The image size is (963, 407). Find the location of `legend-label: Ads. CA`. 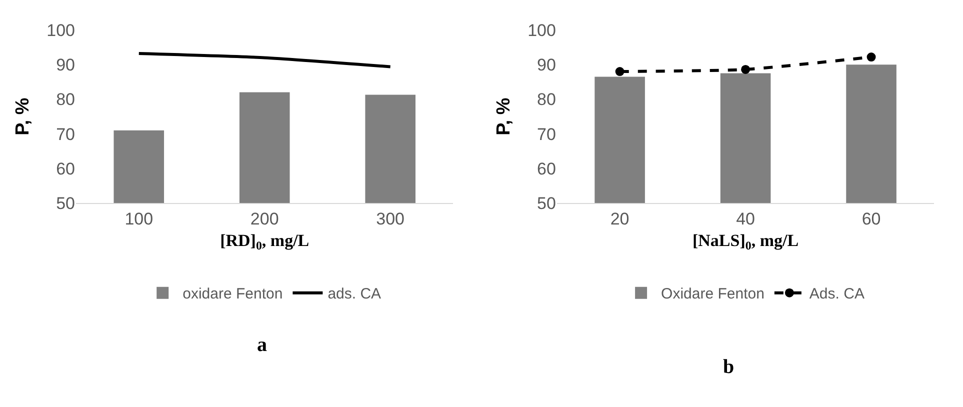

legend-label: Ads. CA is located at coordinates (836, 294).